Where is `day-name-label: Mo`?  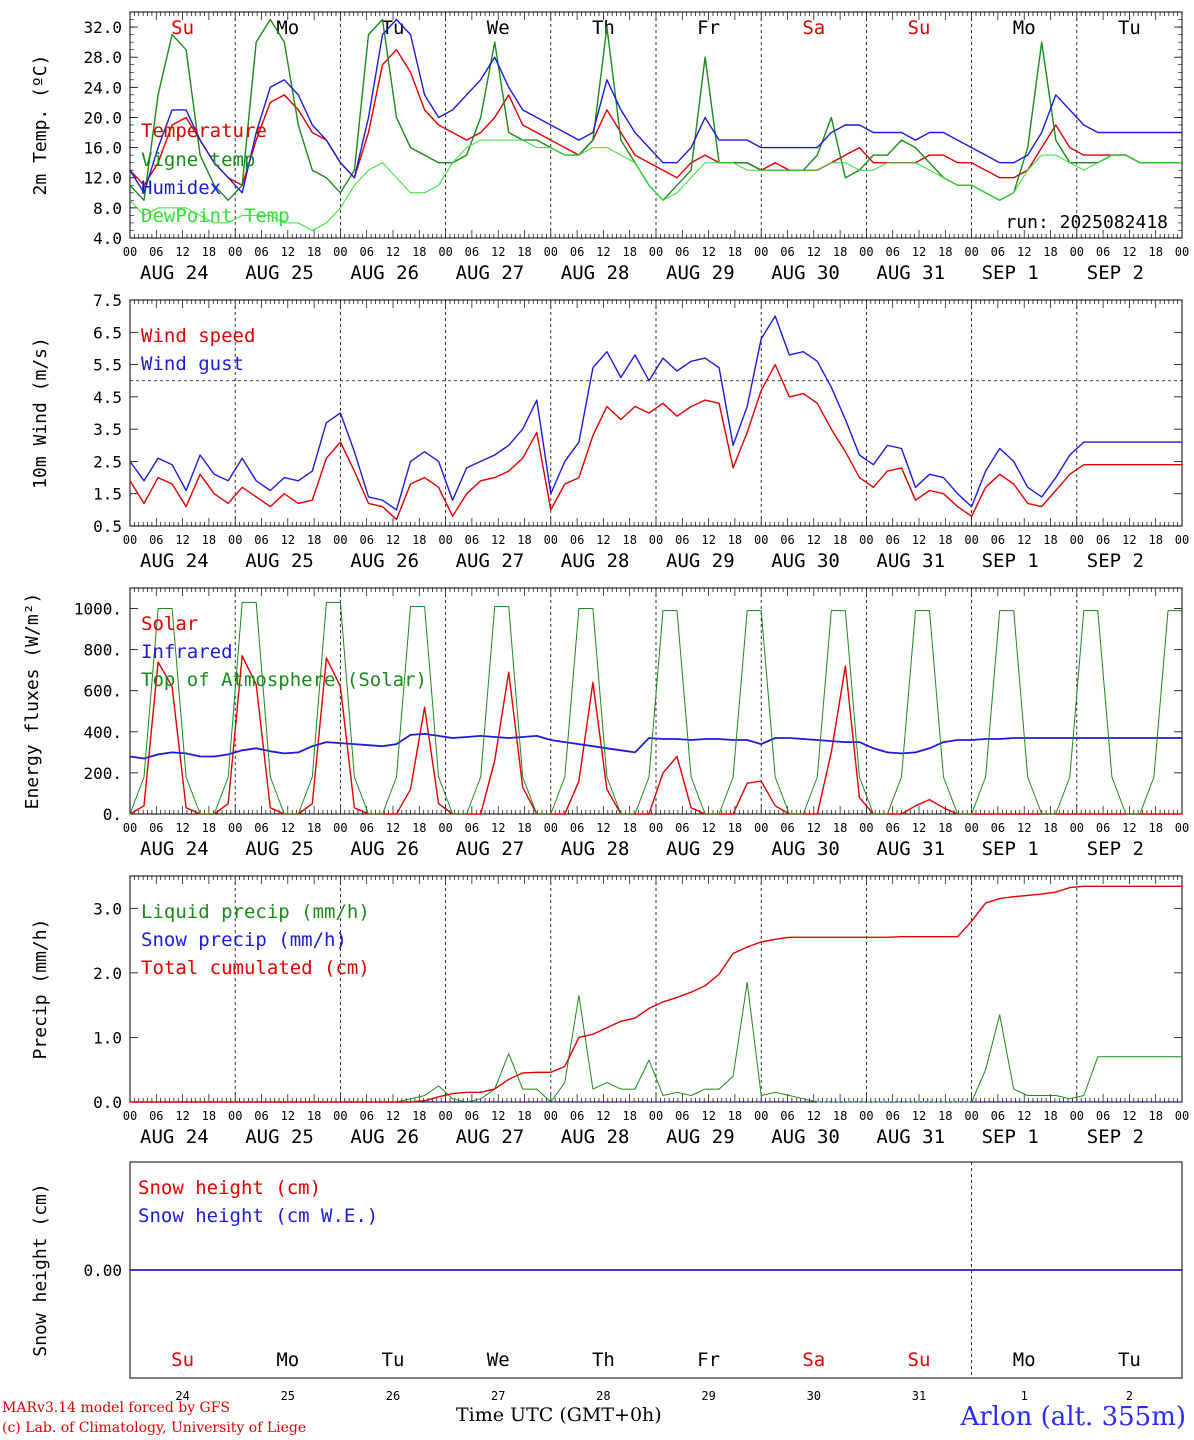 day-name-label: Mo is located at coordinates (1024, 28).